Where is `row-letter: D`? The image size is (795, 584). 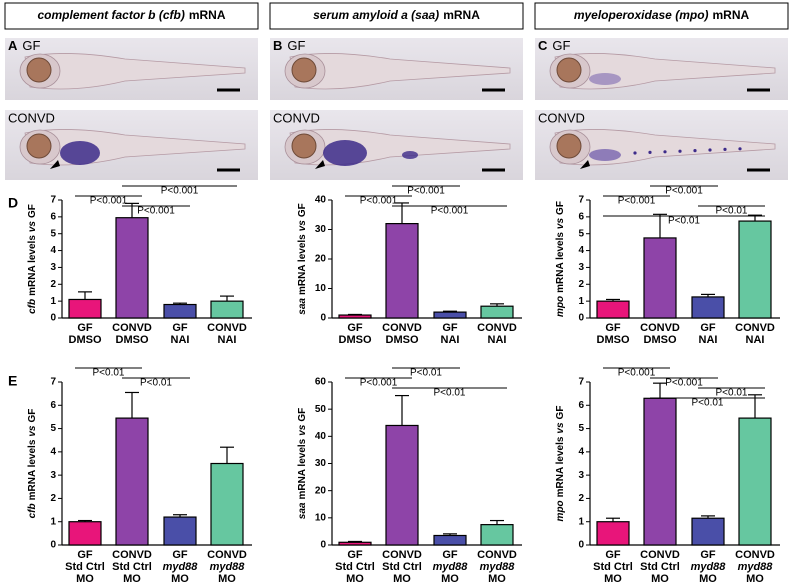
row-letter: D is located at coordinates (13, 203).